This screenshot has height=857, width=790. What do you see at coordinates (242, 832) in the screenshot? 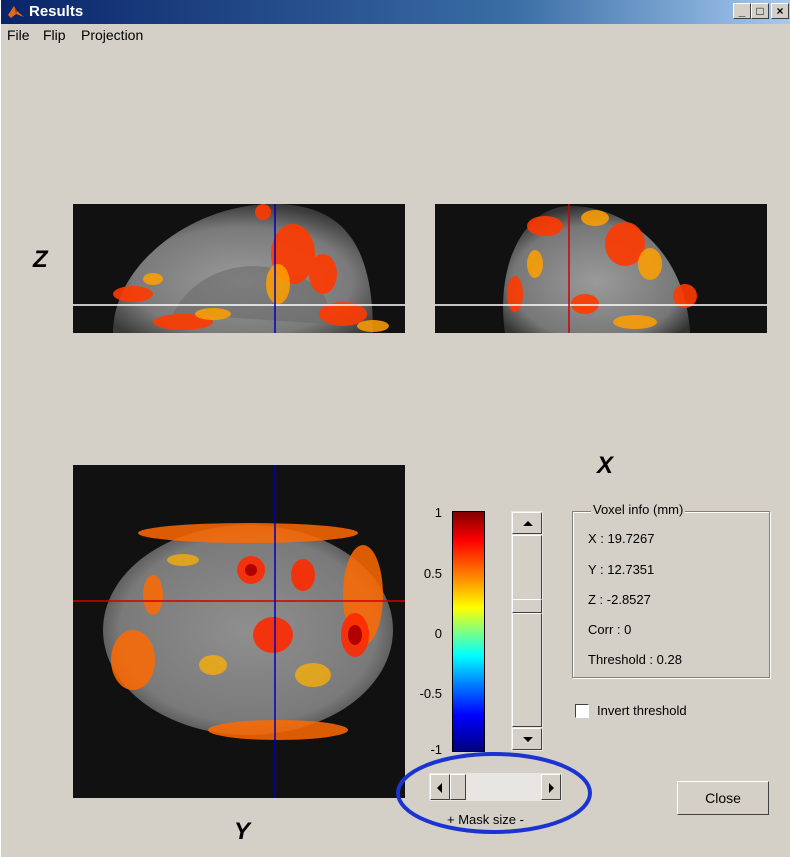
I see `y-axis-label: Y` at bounding box center [242, 832].